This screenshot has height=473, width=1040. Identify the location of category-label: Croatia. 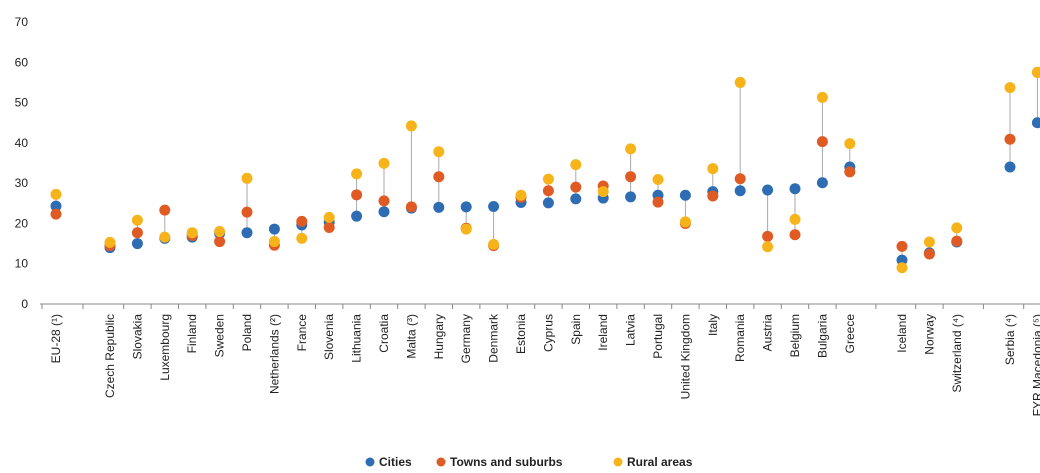
(384, 333).